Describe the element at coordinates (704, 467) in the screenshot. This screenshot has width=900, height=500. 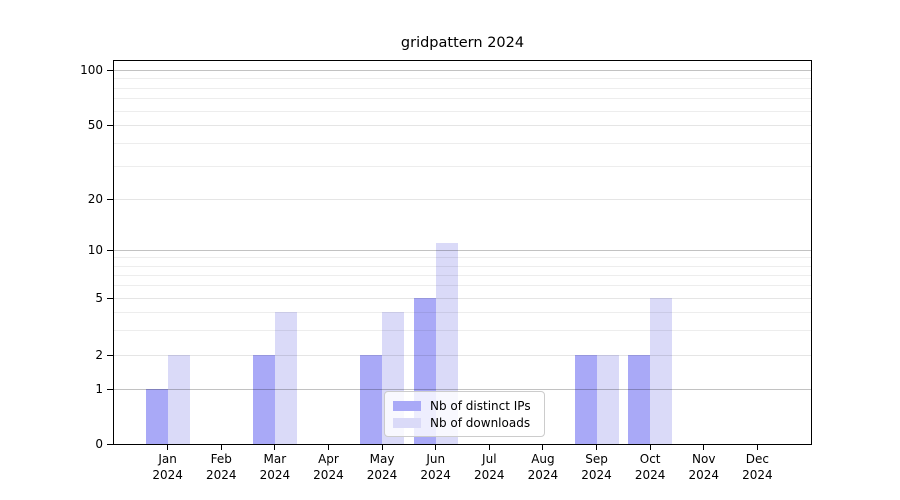
I see `x-tick-label: Nov 2024` at that location.